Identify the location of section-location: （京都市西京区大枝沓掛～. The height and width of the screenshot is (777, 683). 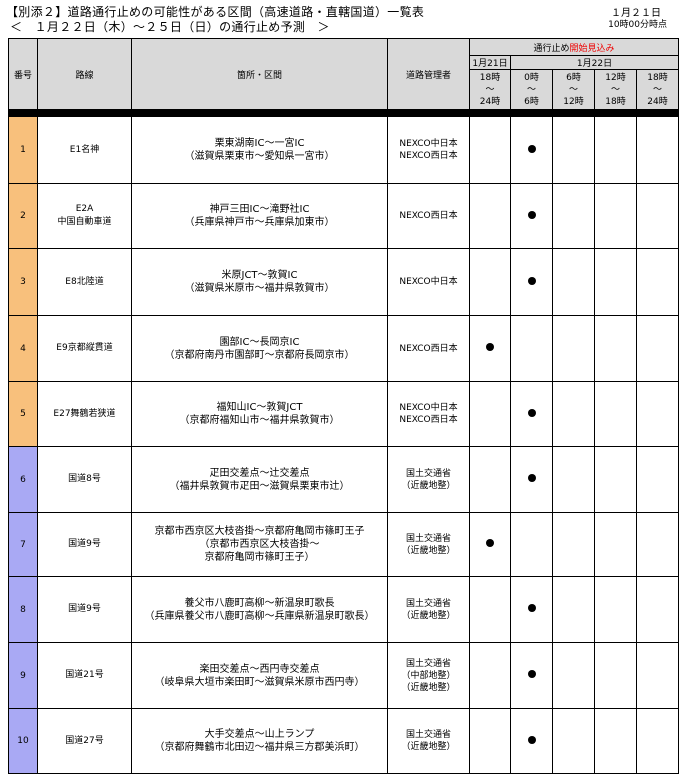
(259, 544).